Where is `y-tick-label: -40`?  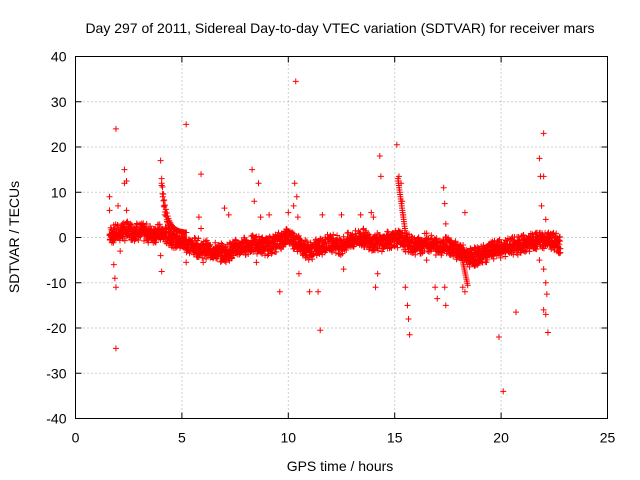
y-tick-label: -40 is located at coordinates (56, 419).